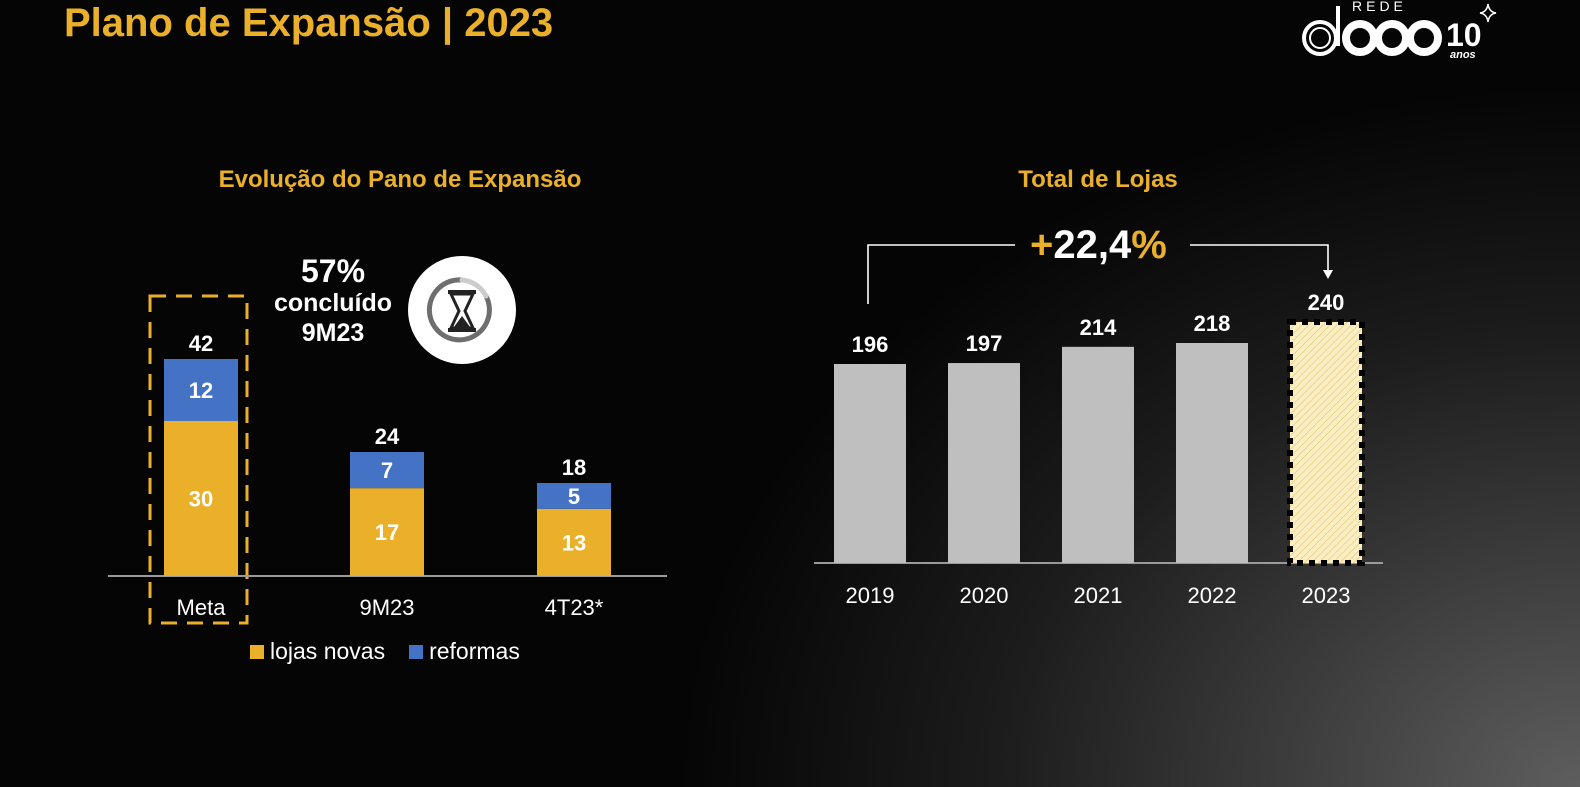  I want to click on data-label-total-stores: 218, so click(1212, 323).